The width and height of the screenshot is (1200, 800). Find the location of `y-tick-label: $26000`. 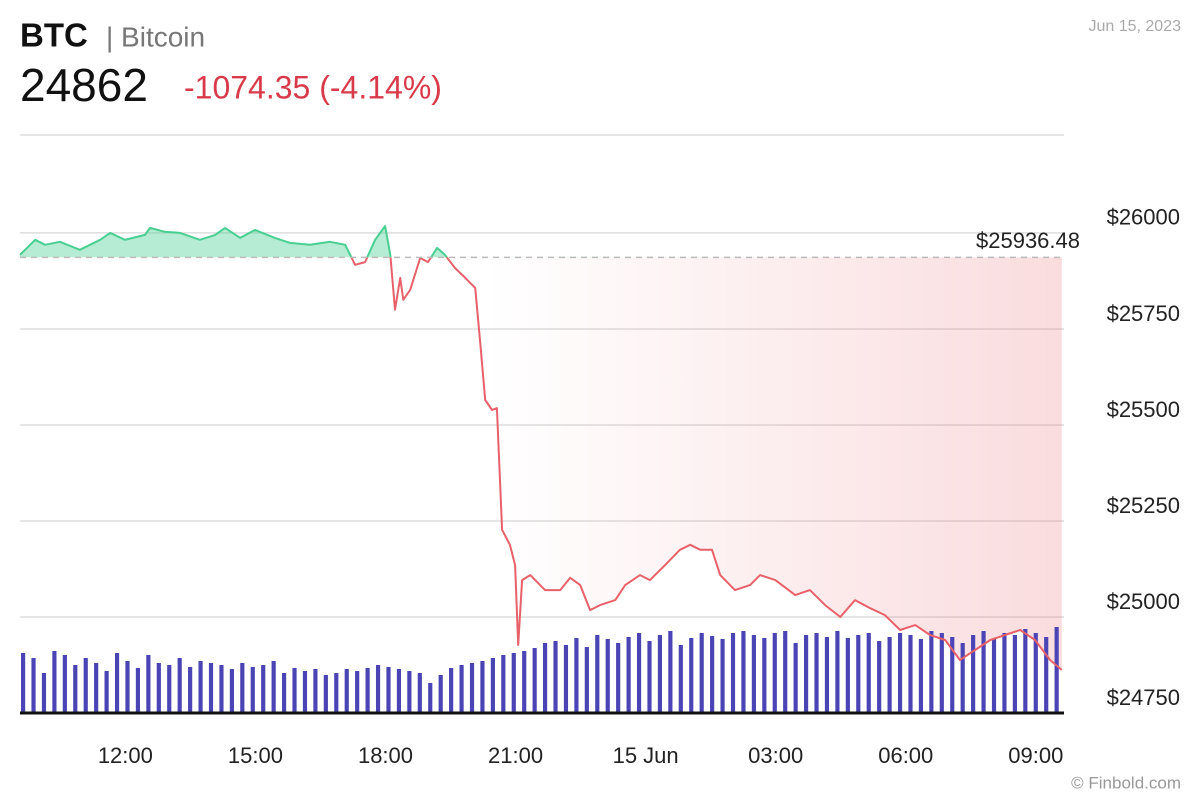

y-tick-label: $26000 is located at coordinates (1143, 217).